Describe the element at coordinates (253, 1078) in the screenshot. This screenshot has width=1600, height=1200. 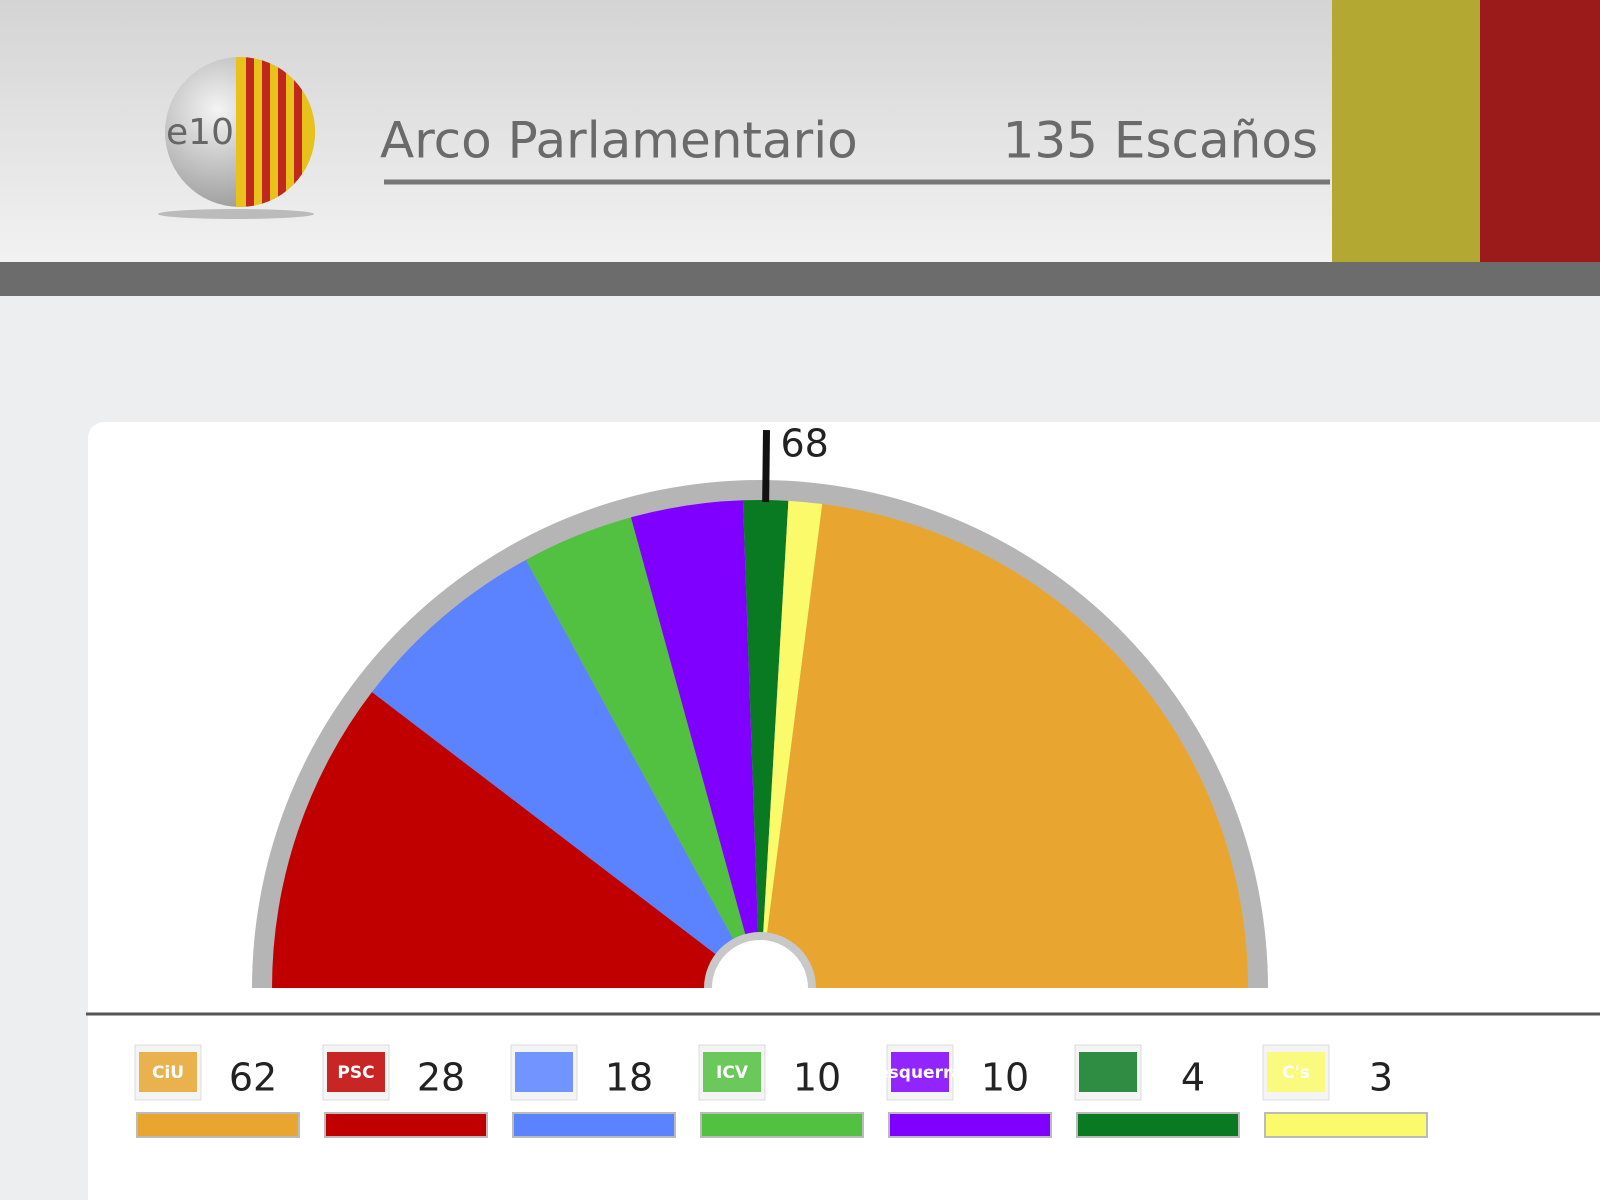
I see `seat-count: 62` at that location.